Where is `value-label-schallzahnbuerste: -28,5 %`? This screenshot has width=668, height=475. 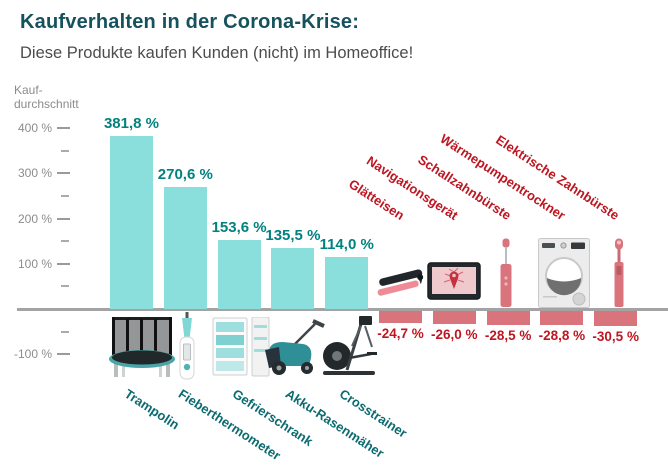
value-label-schallzahnbuerste: -28,5 % is located at coordinates (508, 336).